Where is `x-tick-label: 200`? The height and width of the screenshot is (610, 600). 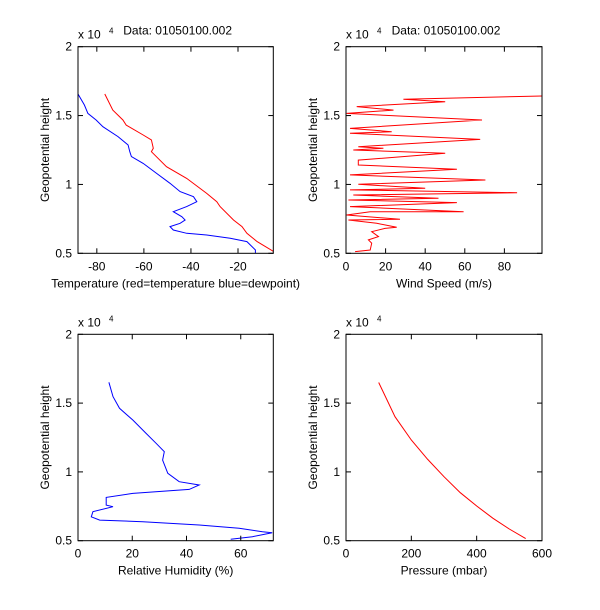 x-tick-label: 200 is located at coordinates (411, 554).